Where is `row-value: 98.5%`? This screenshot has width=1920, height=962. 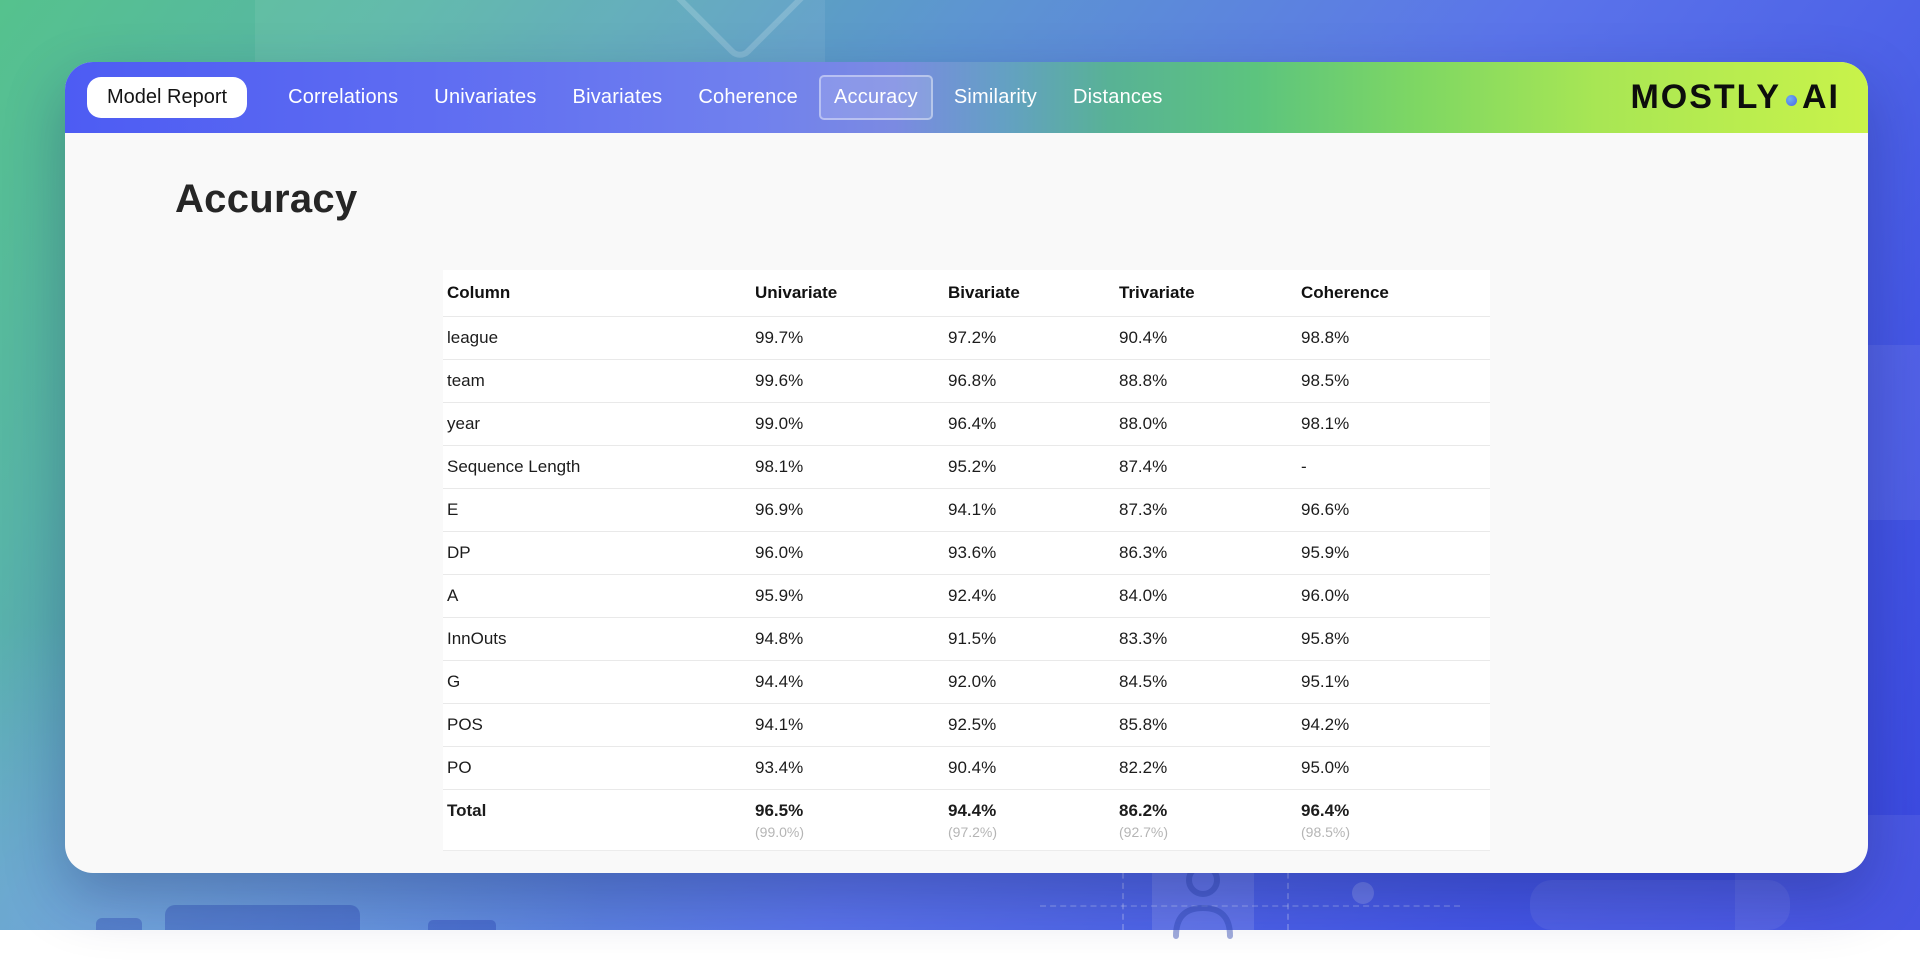
row-value: 98.5% is located at coordinates (1325, 380).